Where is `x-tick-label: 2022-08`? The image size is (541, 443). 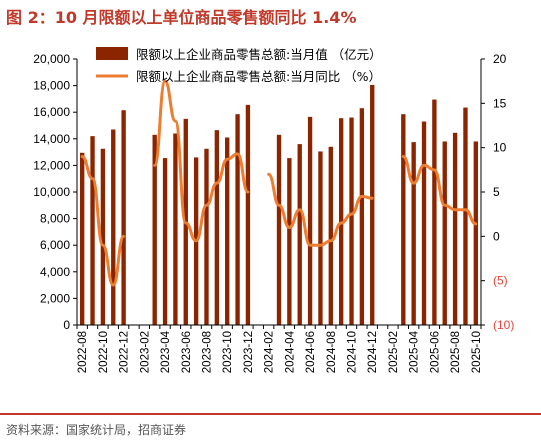
x-tick-label: 2022-08 is located at coordinates (83, 352).